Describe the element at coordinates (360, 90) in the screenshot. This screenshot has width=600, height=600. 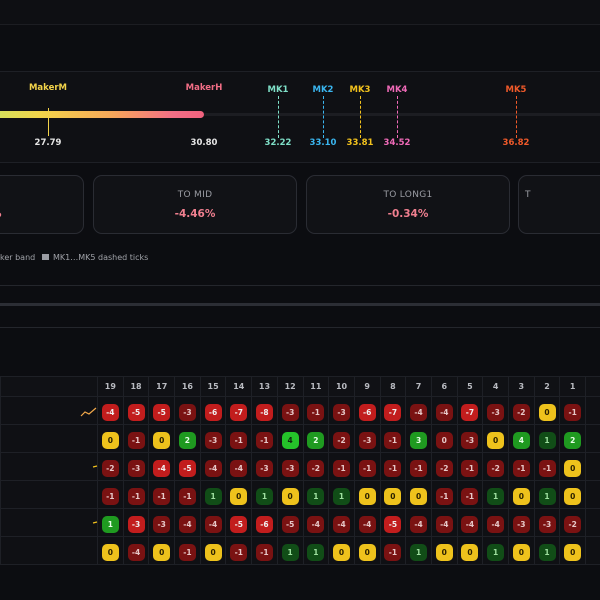
I see `marker-label-mk3: MK3` at that location.